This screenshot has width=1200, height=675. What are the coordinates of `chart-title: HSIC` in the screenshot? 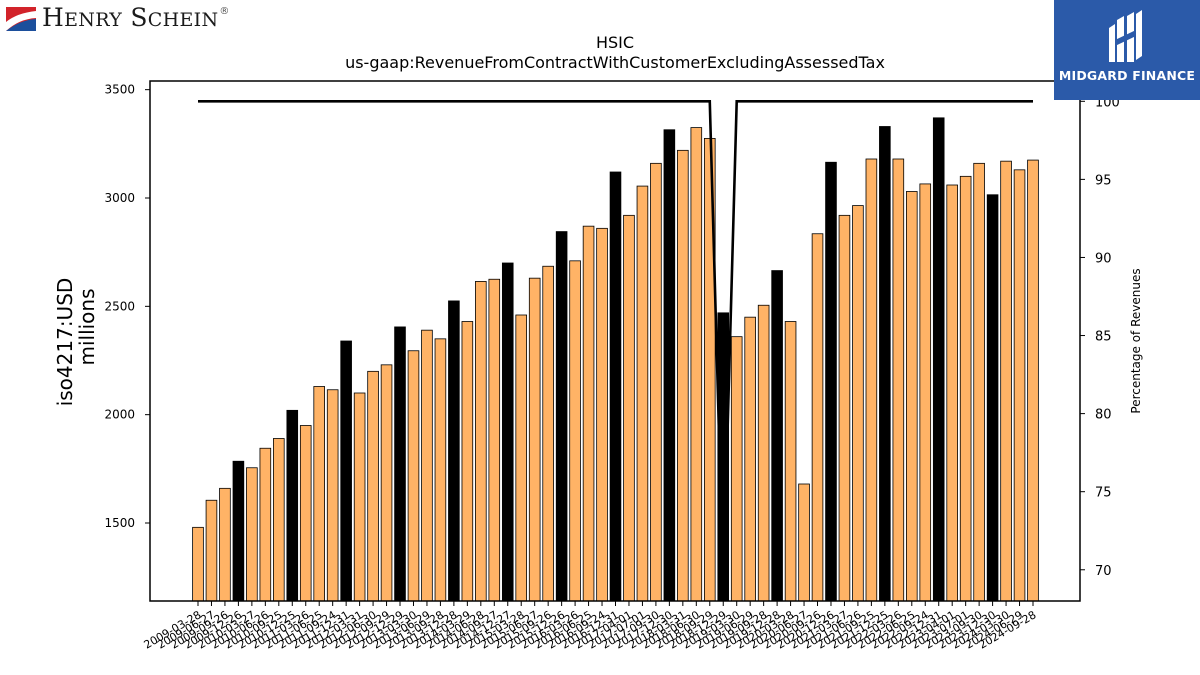 It's located at (615, 42).